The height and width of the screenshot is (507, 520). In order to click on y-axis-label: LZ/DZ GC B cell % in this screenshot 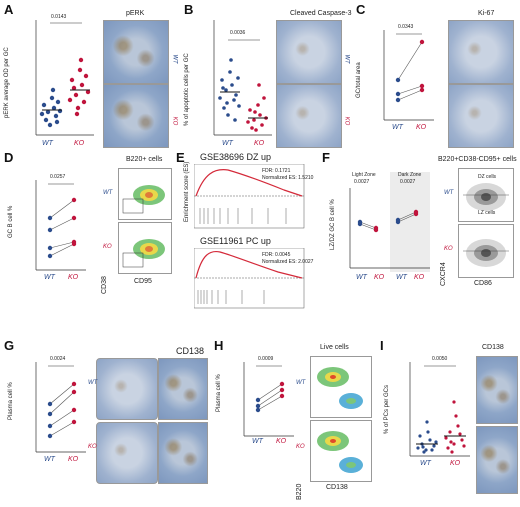, I will do `click(333, 224)`.